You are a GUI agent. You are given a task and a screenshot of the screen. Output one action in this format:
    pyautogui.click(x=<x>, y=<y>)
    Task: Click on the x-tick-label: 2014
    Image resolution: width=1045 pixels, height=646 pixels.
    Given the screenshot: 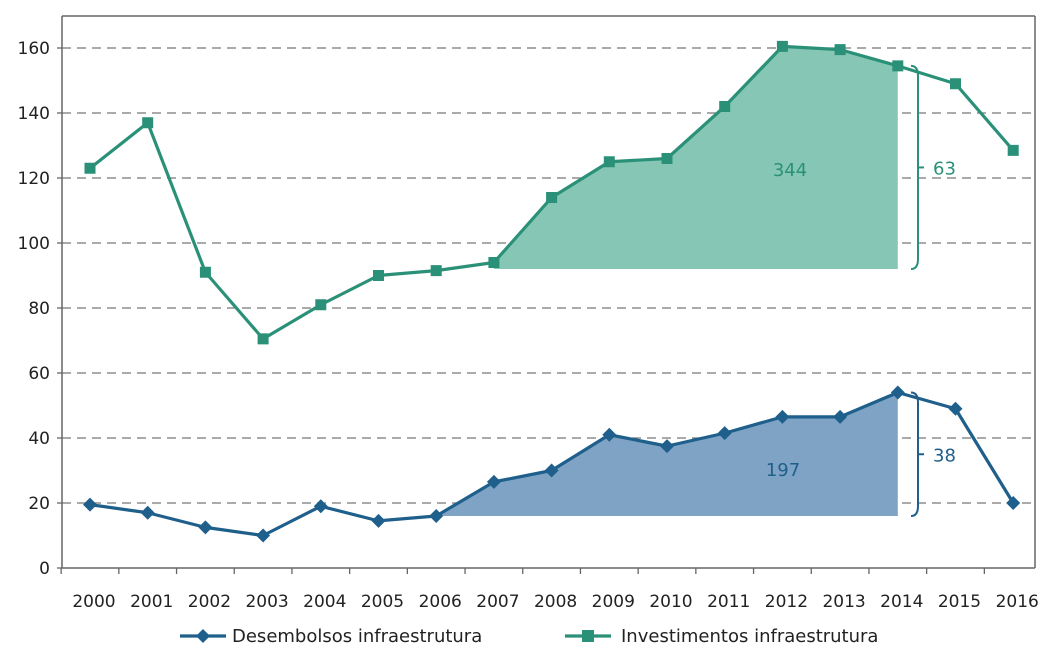 What is the action you would take?
    pyautogui.click(x=901, y=602)
    